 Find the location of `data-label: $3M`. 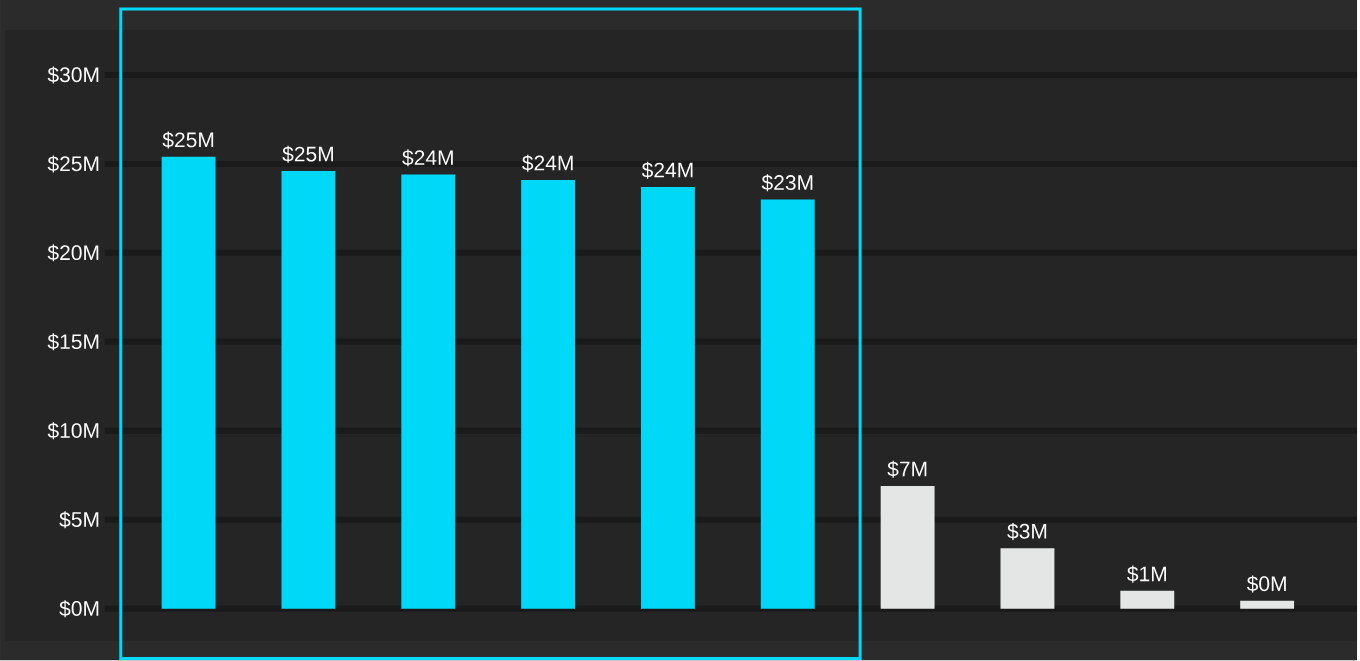

data-label: $3M is located at coordinates (1027, 532).